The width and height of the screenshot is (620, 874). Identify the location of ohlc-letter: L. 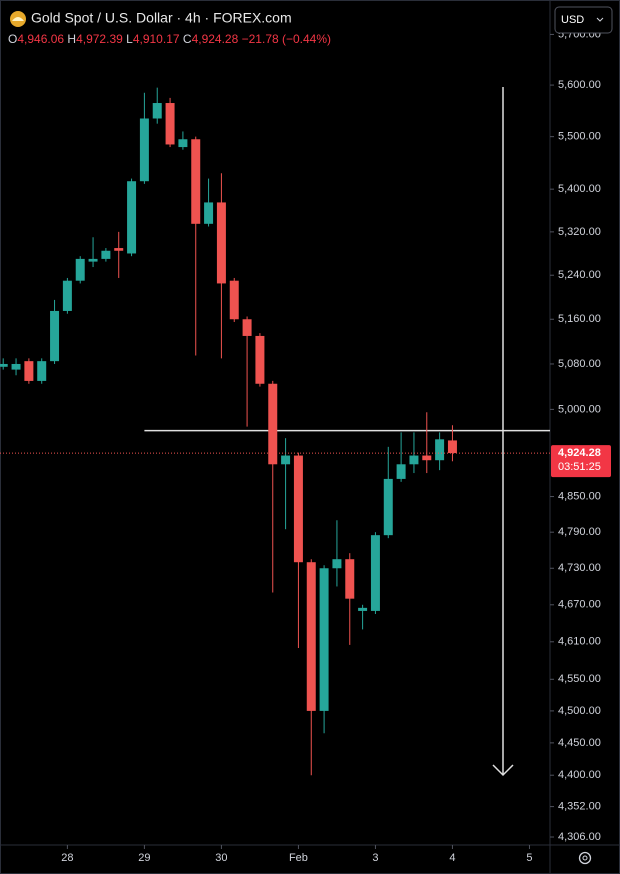
(129, 39).